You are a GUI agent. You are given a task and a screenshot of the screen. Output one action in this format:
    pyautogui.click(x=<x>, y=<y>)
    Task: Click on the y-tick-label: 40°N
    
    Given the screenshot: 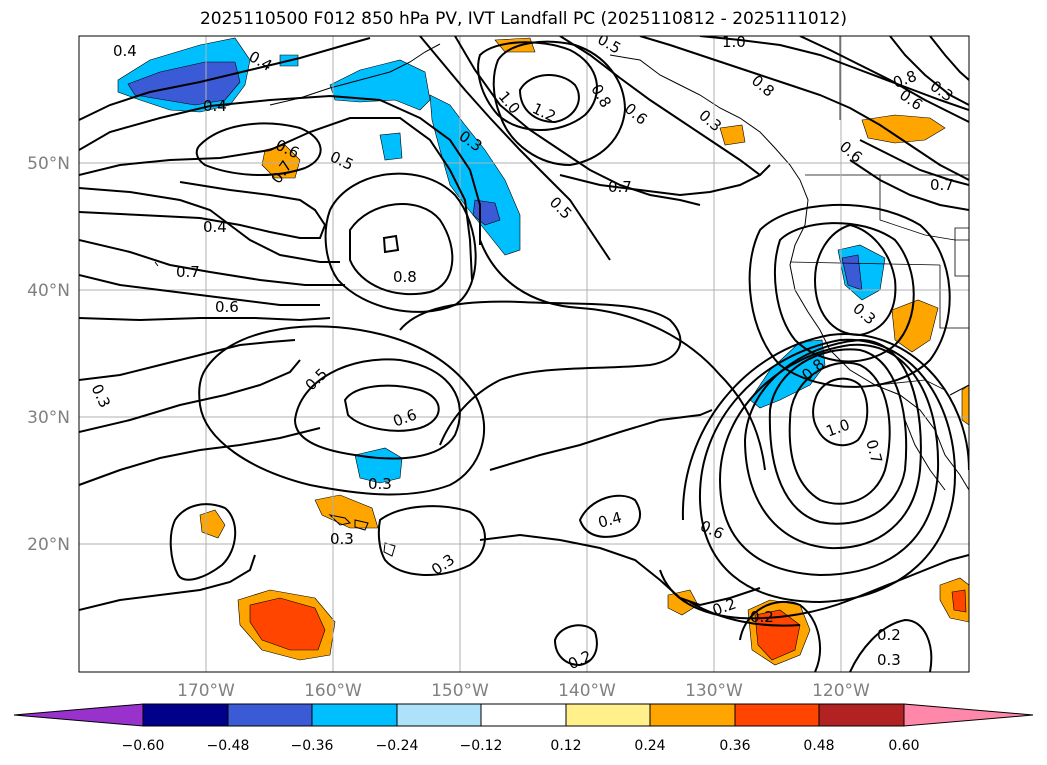 What is the action you would take?
    pyautogui.click(x=48, y=291)
    